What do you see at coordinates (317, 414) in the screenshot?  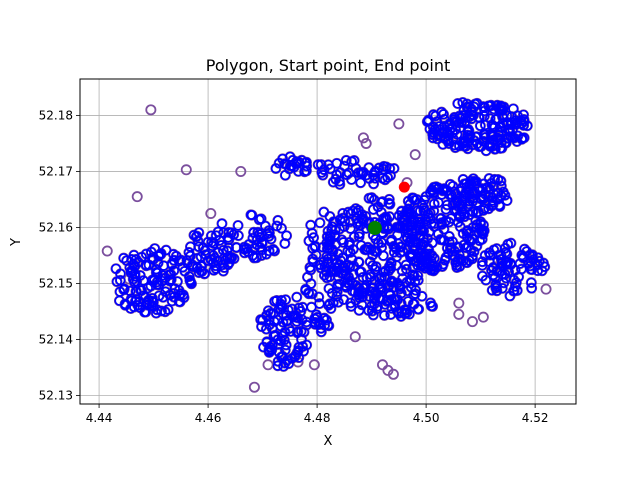 I see `x-ticks: 4.44 4.46 4.48 4.50 4.52` at bounding box center [317, 414].